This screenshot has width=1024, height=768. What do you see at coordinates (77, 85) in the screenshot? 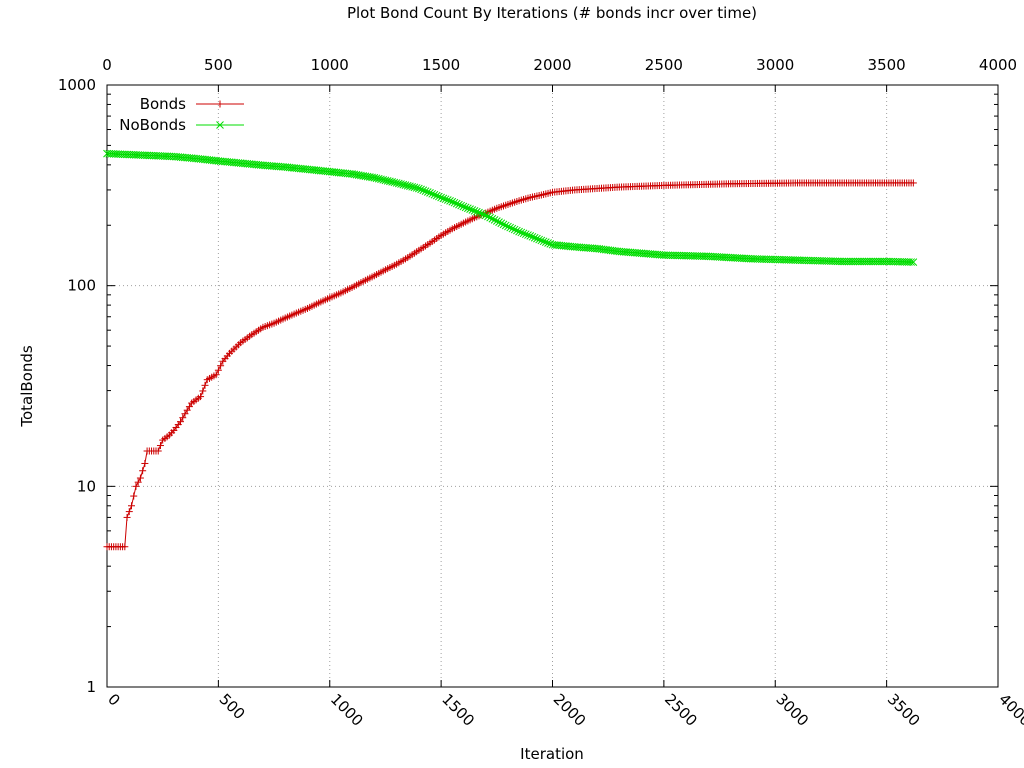
I see `y-tick-label: 1000` at bounding box center [77, 85].